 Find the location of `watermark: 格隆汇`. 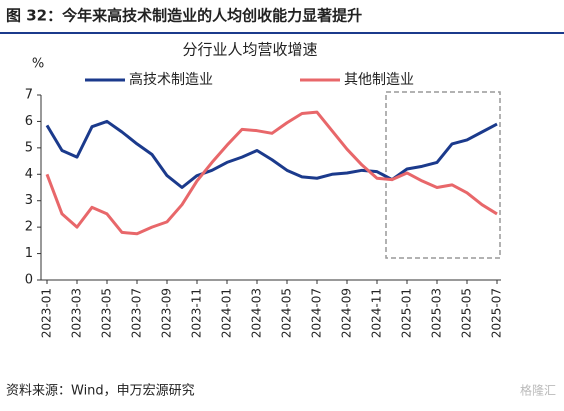

watermark: 格隆汇 is located at coordinates (538, 390).